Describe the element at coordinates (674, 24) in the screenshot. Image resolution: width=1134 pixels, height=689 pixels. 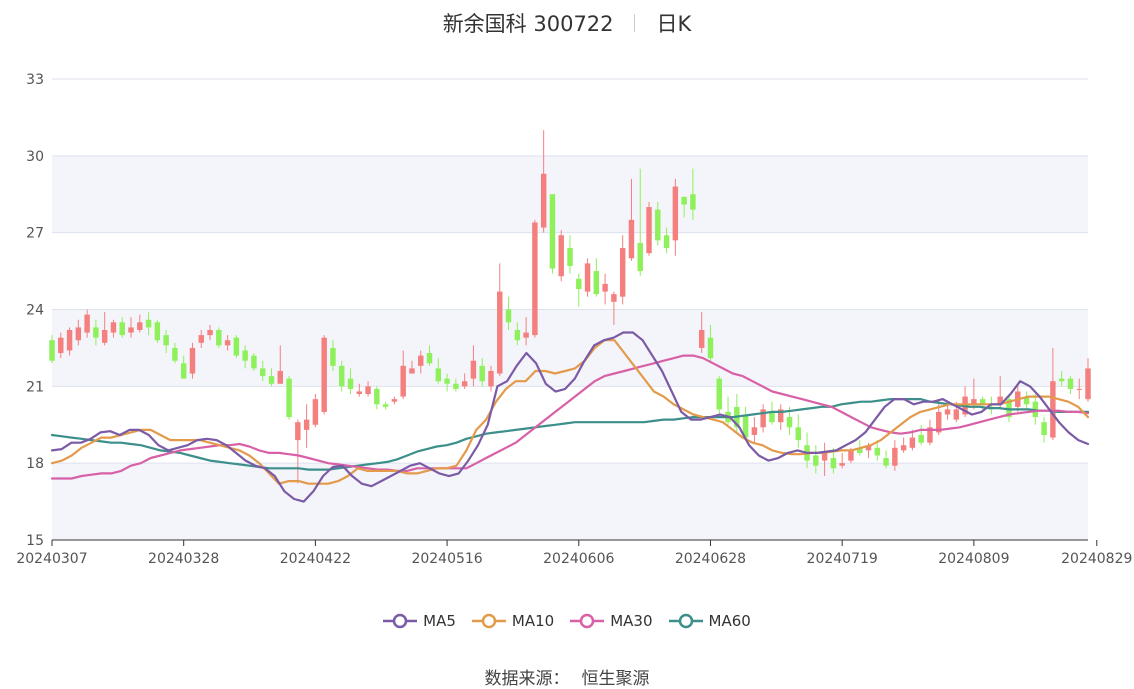
I see `chart-period: 日K` at that location.